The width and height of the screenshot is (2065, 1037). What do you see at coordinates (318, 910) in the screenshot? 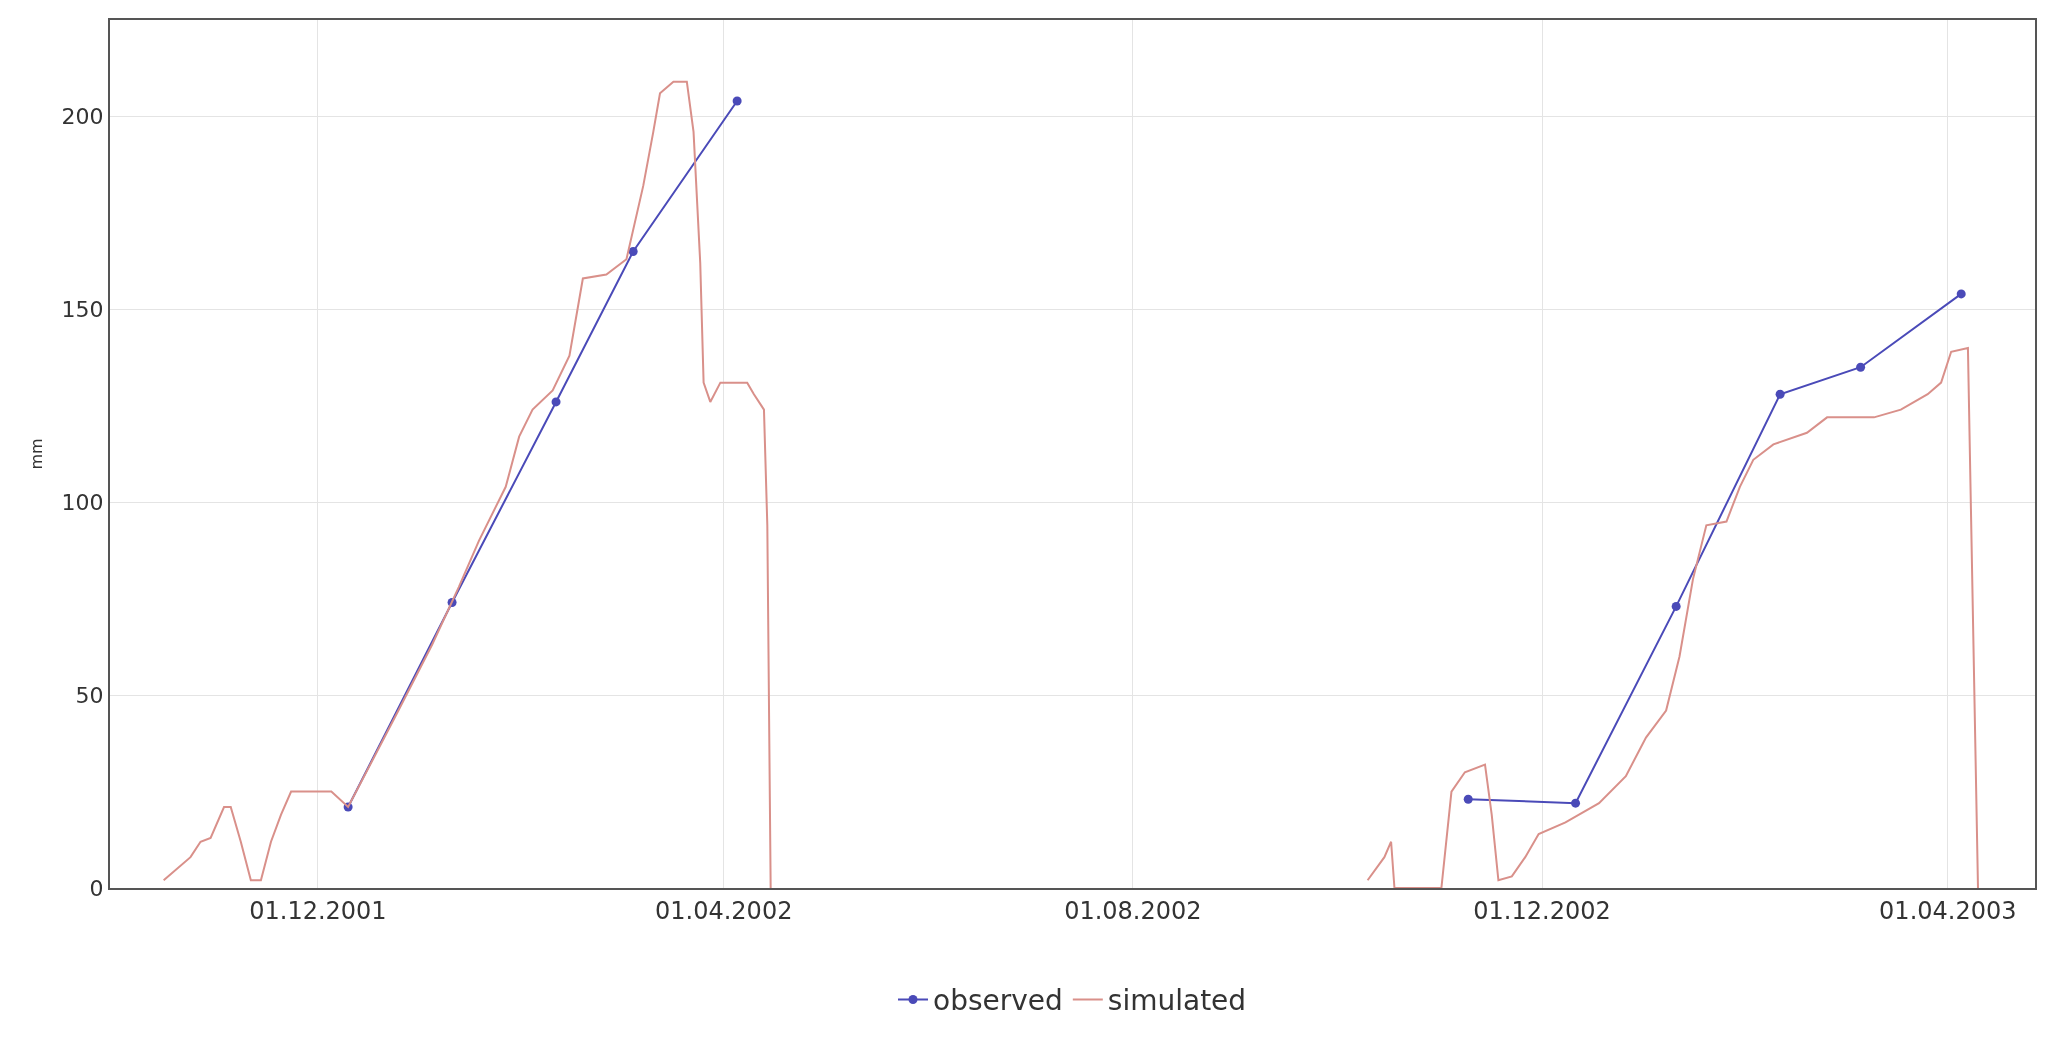
I see `x-tick-label: 01.12.2001` at bounding box center [318, 910].